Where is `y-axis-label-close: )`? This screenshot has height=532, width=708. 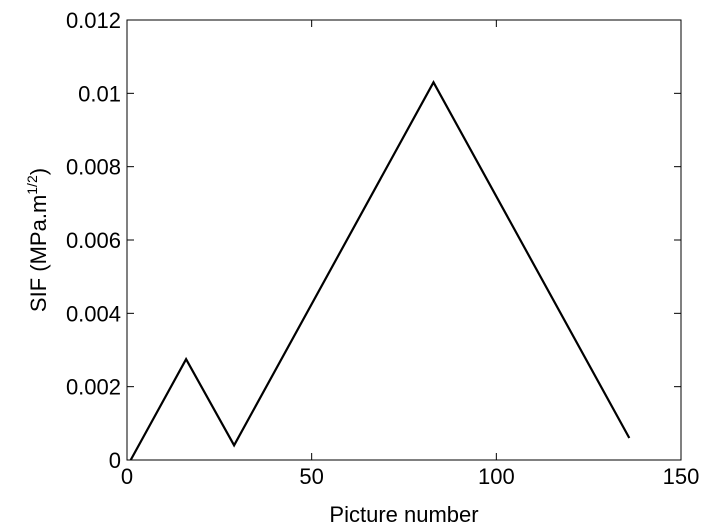
y-axis-label-close: ) is located at coordinates (38, 171).